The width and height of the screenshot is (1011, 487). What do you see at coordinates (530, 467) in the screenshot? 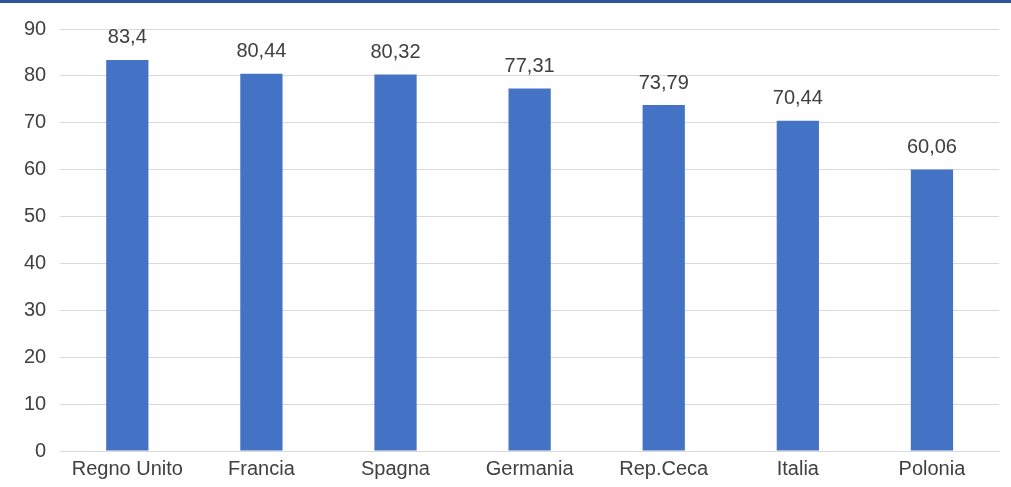
I see `x-tick-label: Germania` at bounding box center [530, 467].